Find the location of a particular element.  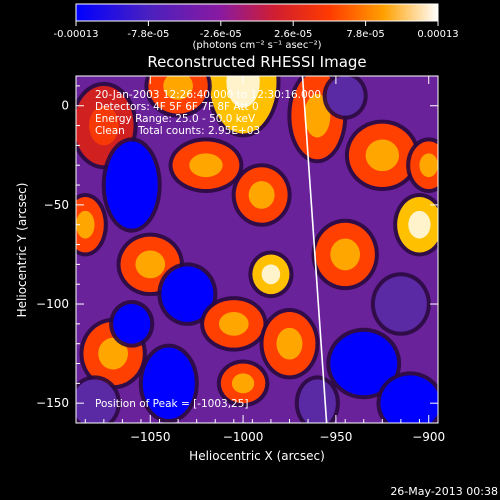

colorbar-tick-label: 2.6e-05 is located at coordinates (293, 34).